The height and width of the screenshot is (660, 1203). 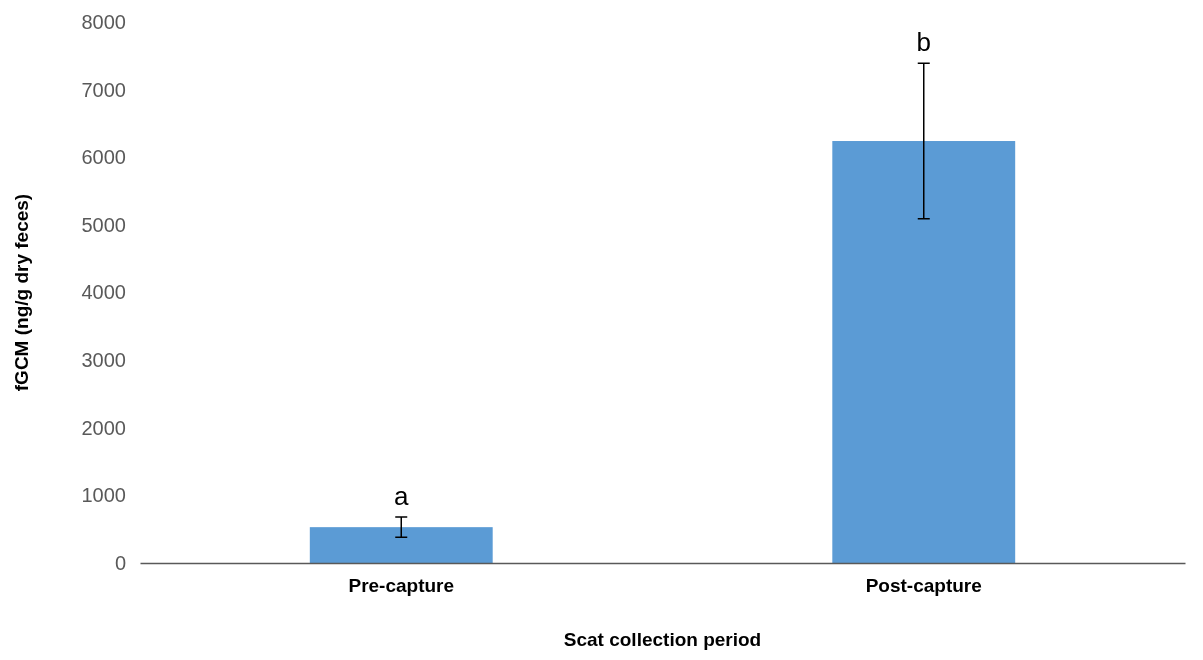 What do you see at coordinates (103, 495) in the screenshot?
I see `y-tick-label: 1000` at bounding box center [103, 495].